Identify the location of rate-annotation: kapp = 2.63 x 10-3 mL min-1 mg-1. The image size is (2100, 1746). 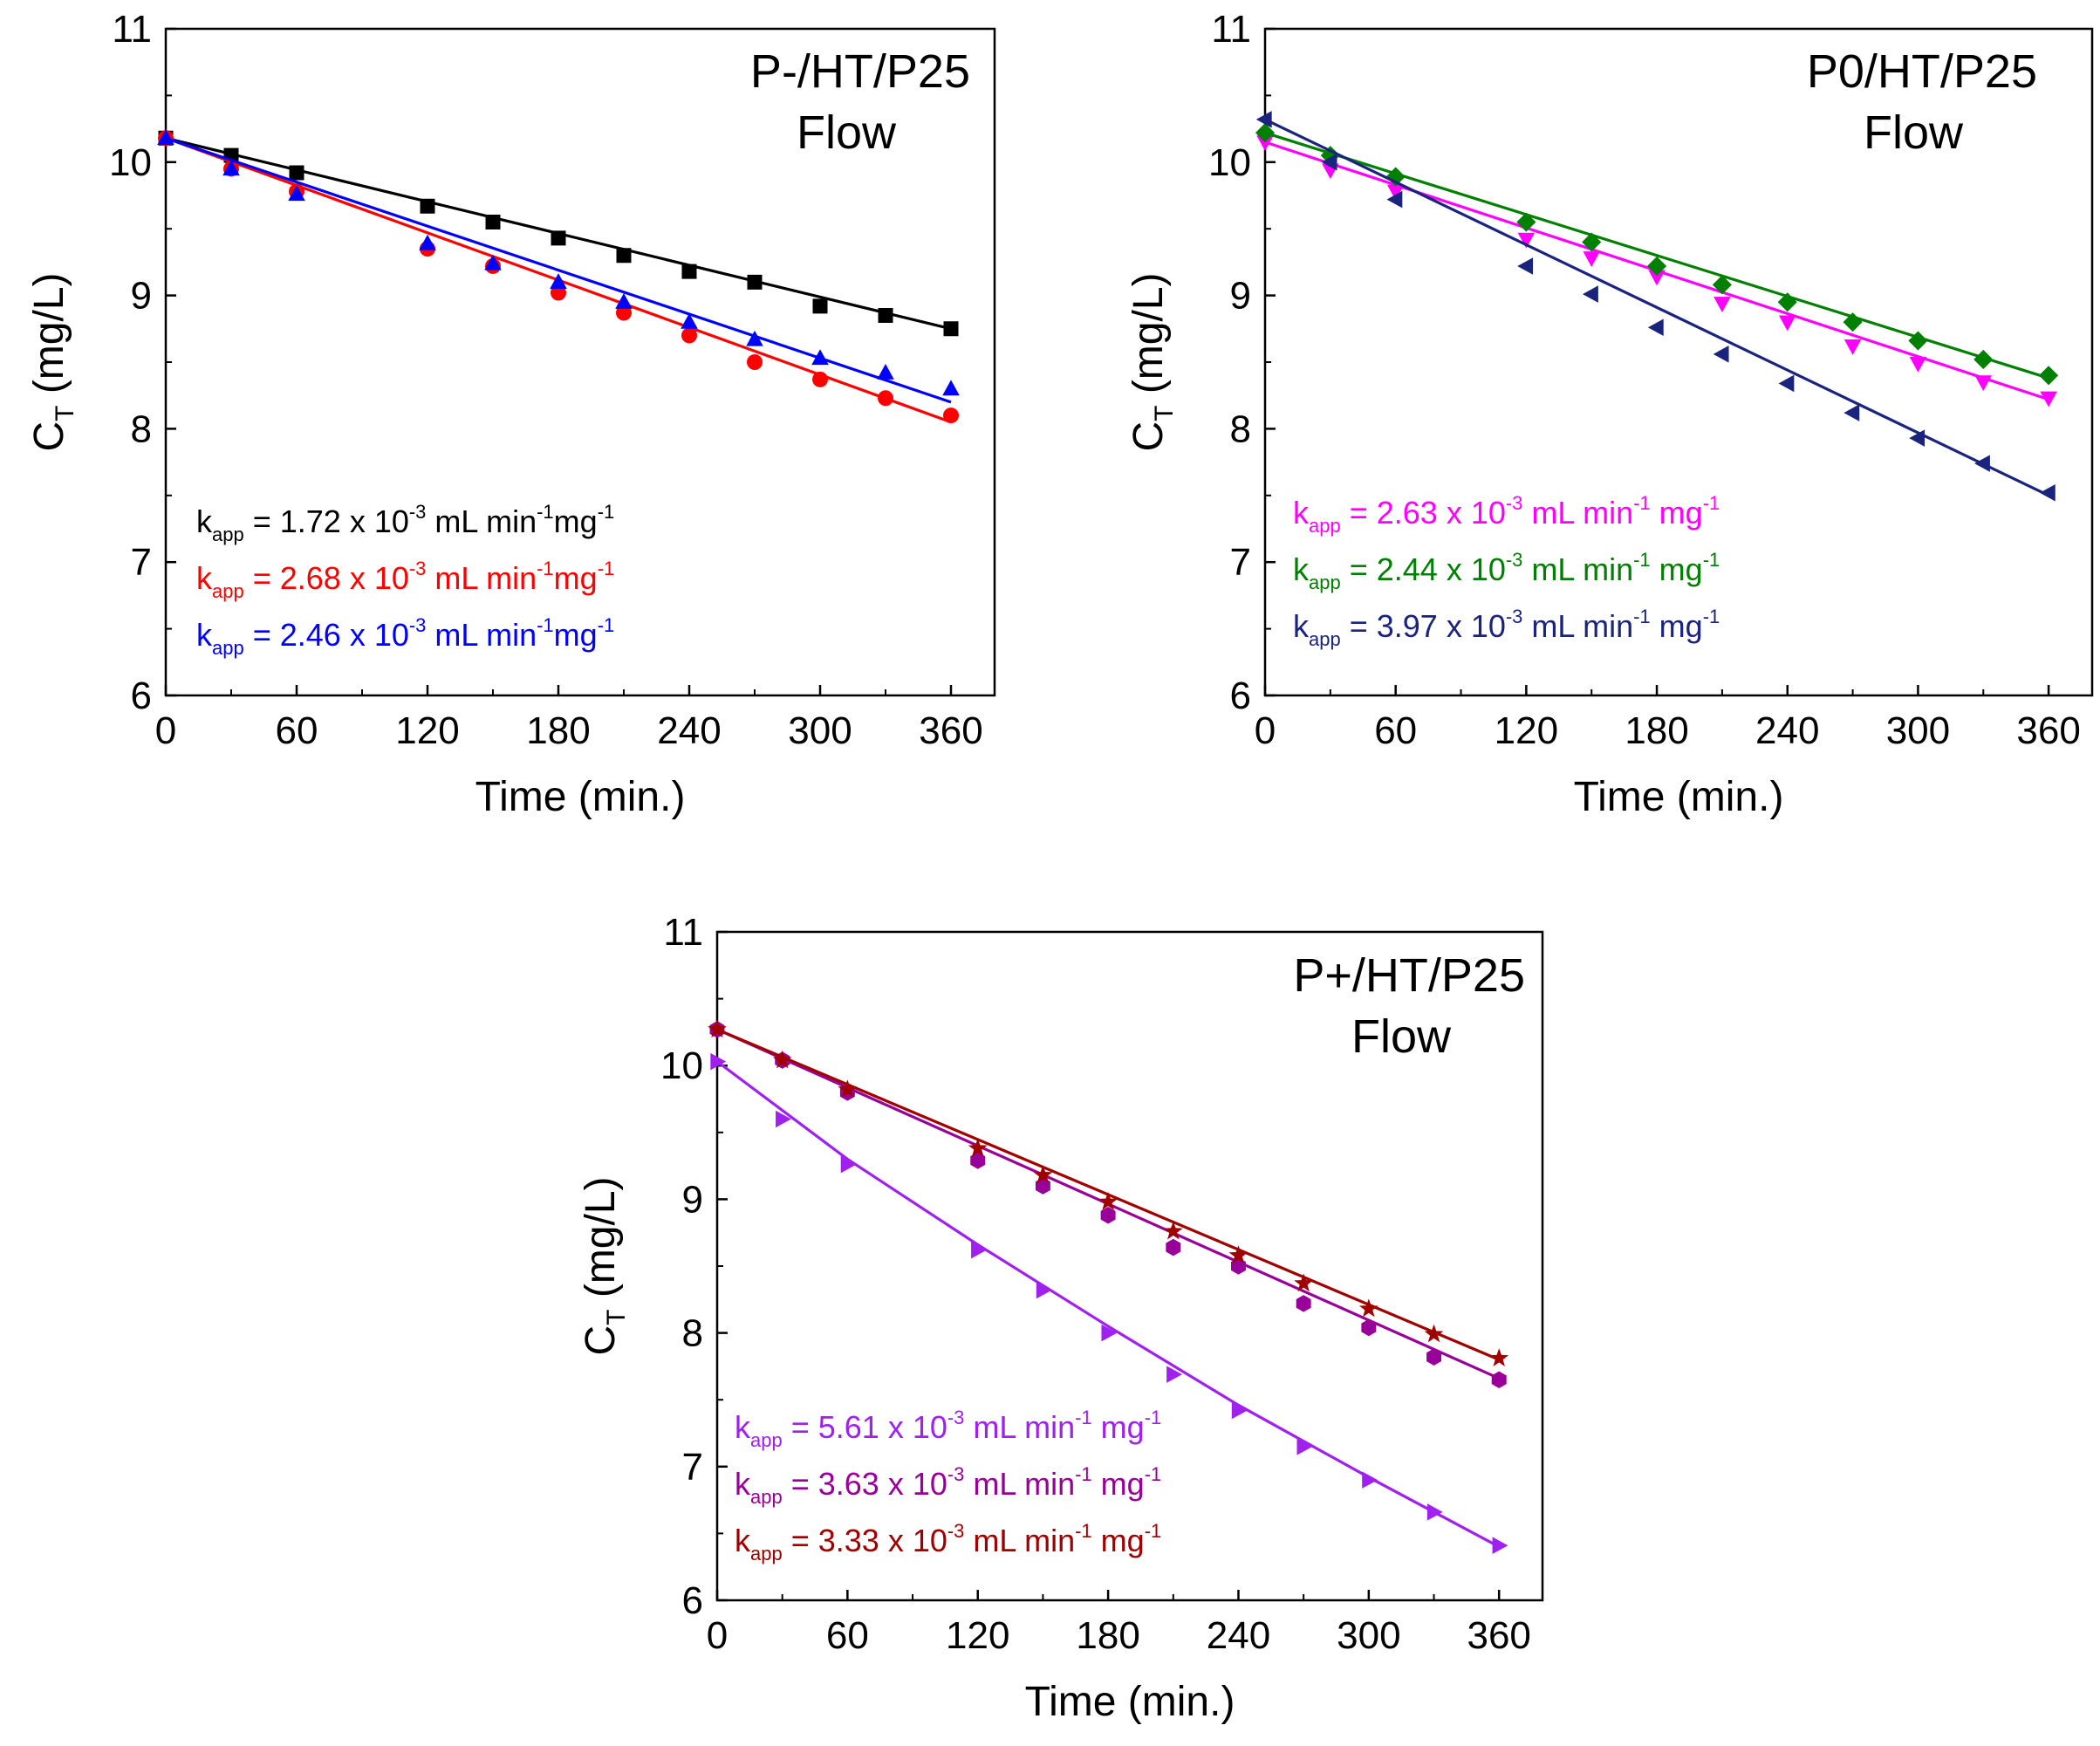
(1506, 514).